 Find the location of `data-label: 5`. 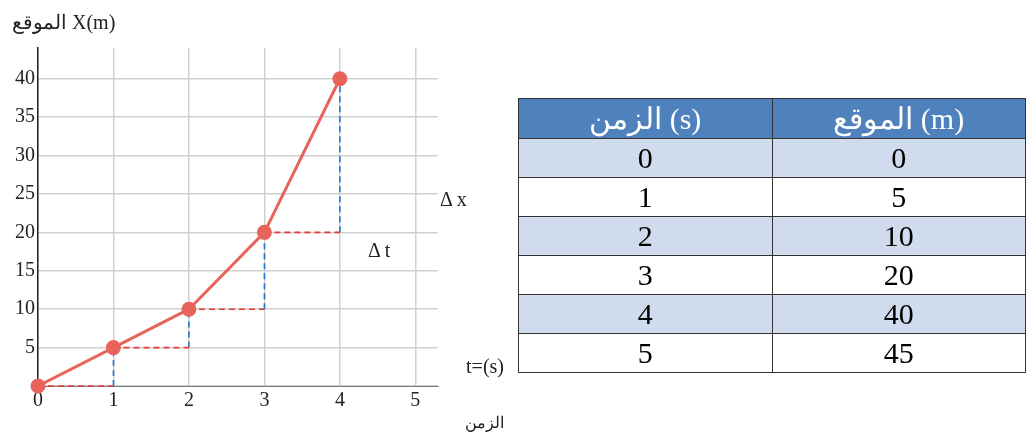

data-label: 5 is located at coordinates (899, 197).